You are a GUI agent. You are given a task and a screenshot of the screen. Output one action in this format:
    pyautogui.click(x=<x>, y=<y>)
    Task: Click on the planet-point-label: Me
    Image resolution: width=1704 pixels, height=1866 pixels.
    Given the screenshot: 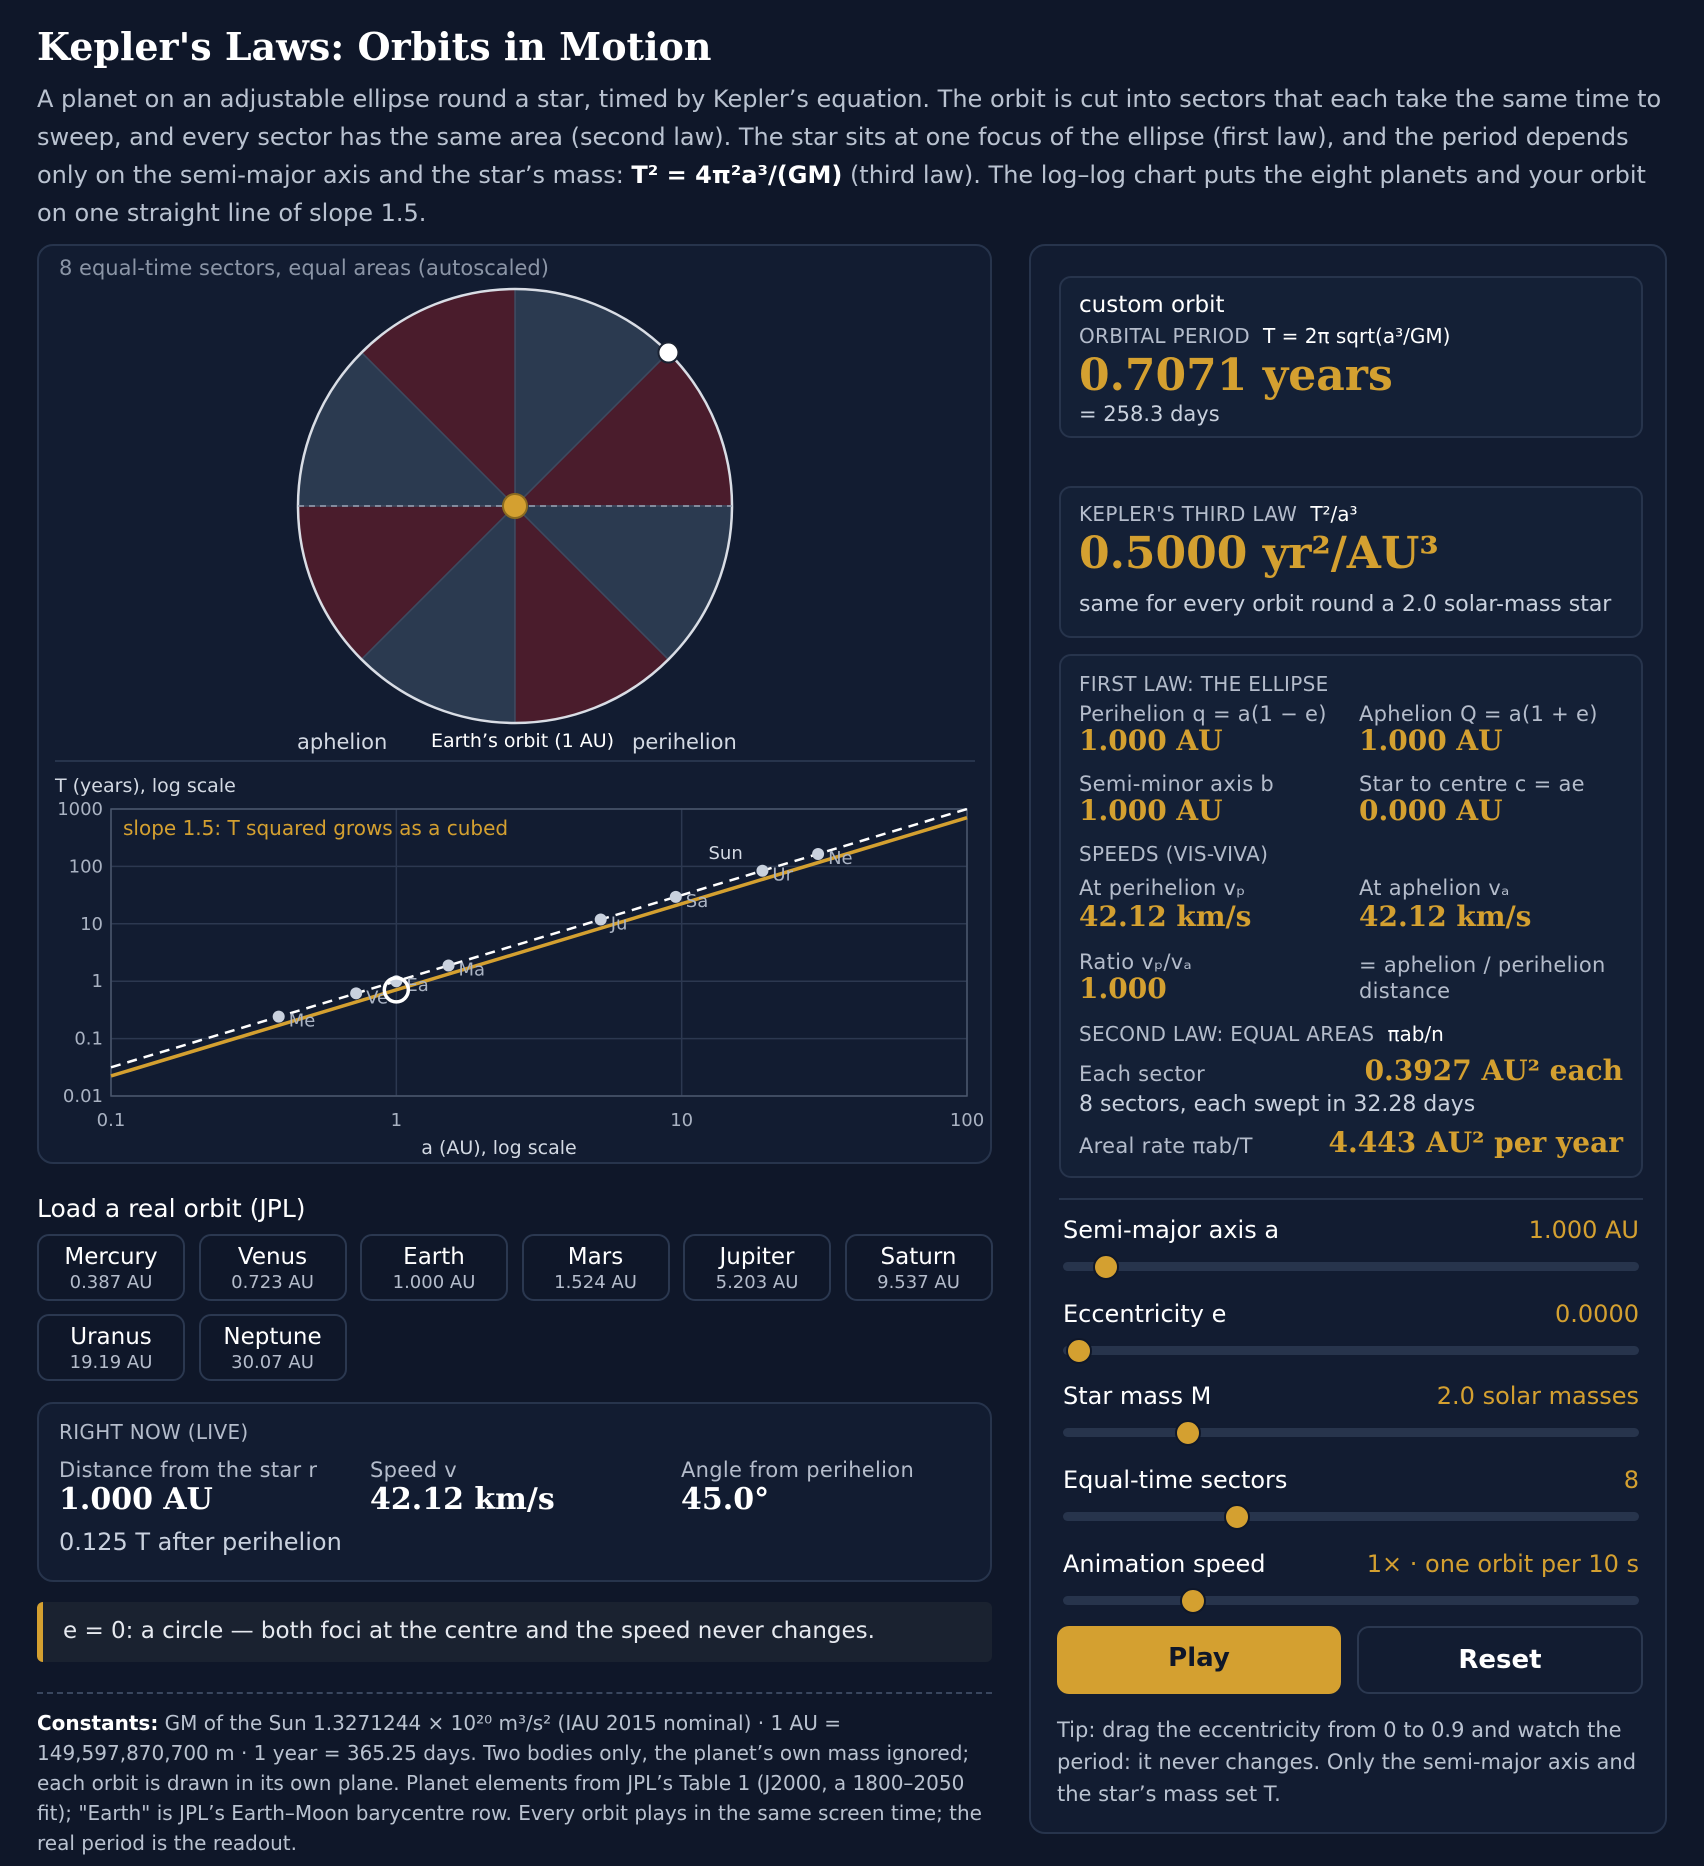 What is the action you would take?
    pyautogui.click(x=302, y=1021)
    